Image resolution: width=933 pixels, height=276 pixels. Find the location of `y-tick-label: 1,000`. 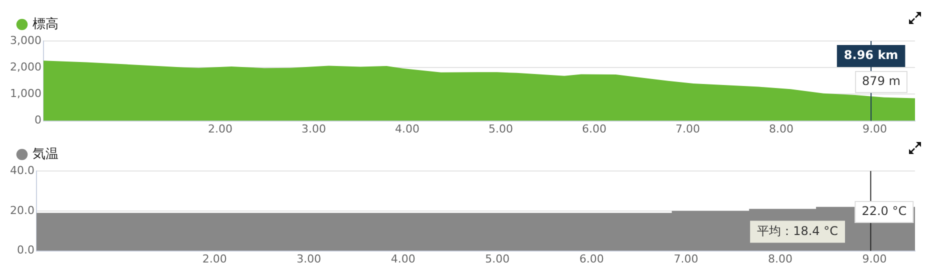

y-tick-label: 1,000 is located at coordinates (26, 93).